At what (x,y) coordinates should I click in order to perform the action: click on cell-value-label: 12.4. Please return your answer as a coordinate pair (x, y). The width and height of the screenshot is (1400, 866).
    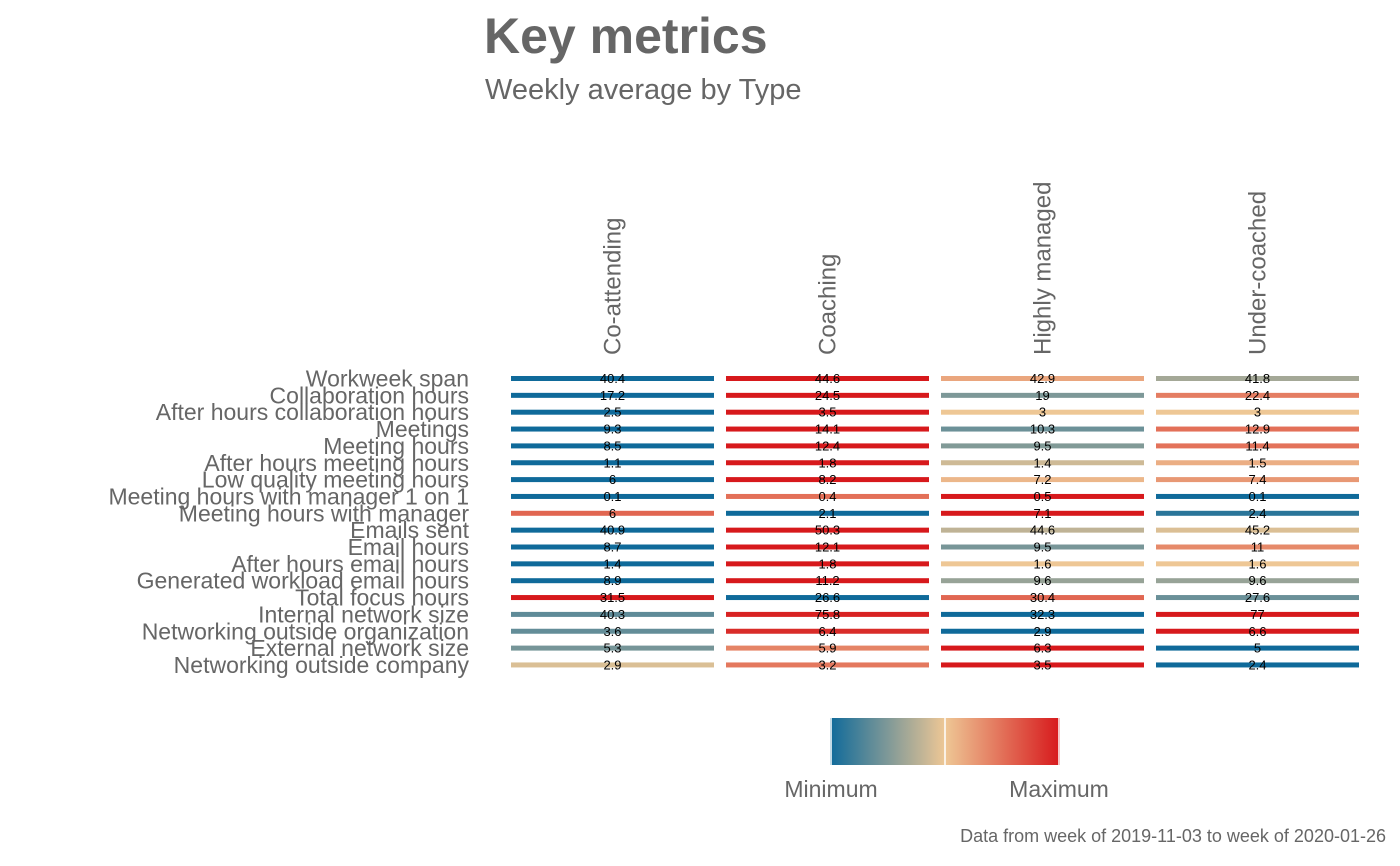
    Looking at the image, I should click on (827, 445).